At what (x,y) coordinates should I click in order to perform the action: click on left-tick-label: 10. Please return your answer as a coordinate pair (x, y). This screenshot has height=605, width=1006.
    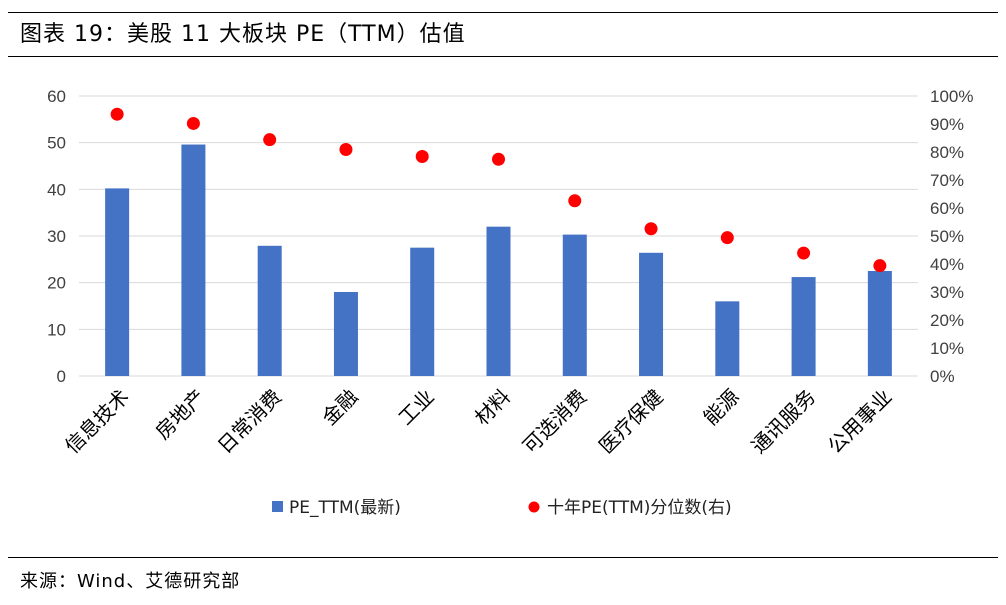
    Looking at the image, I should click on (56, 329).